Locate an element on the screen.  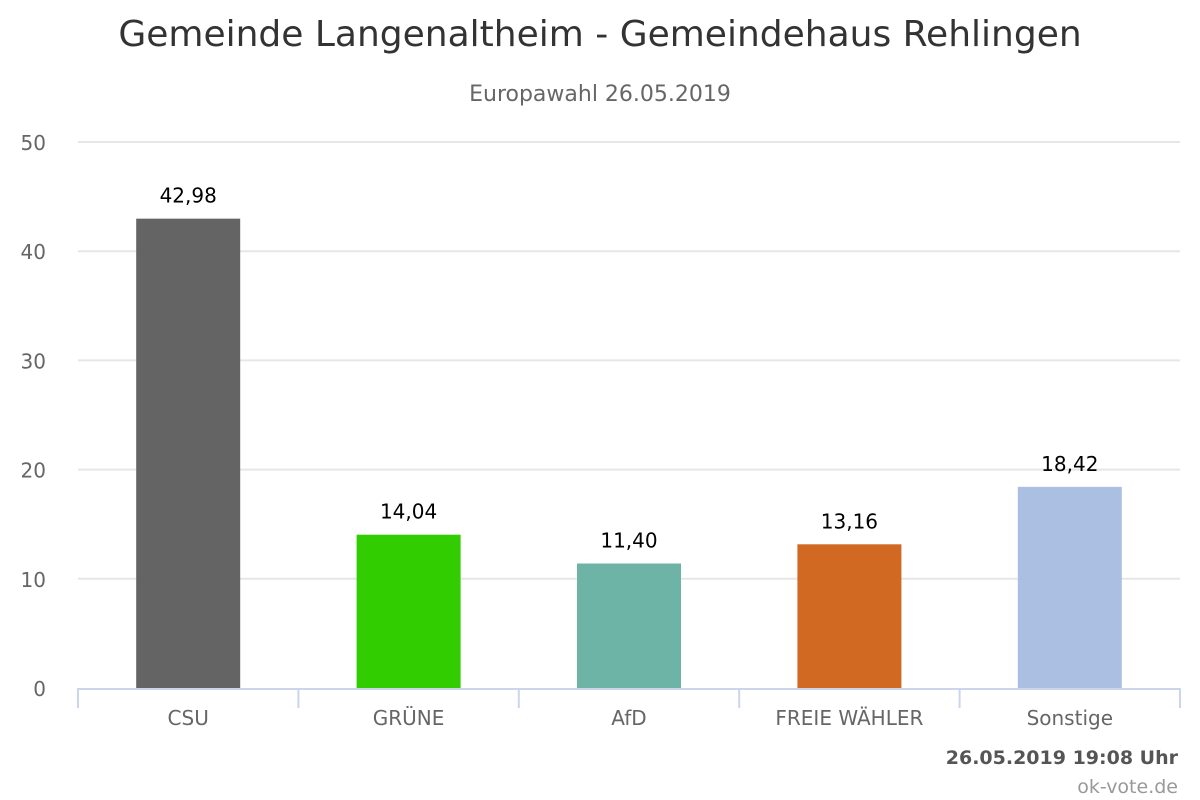
data-label: 11,40 is located at coordinates (628, 541).